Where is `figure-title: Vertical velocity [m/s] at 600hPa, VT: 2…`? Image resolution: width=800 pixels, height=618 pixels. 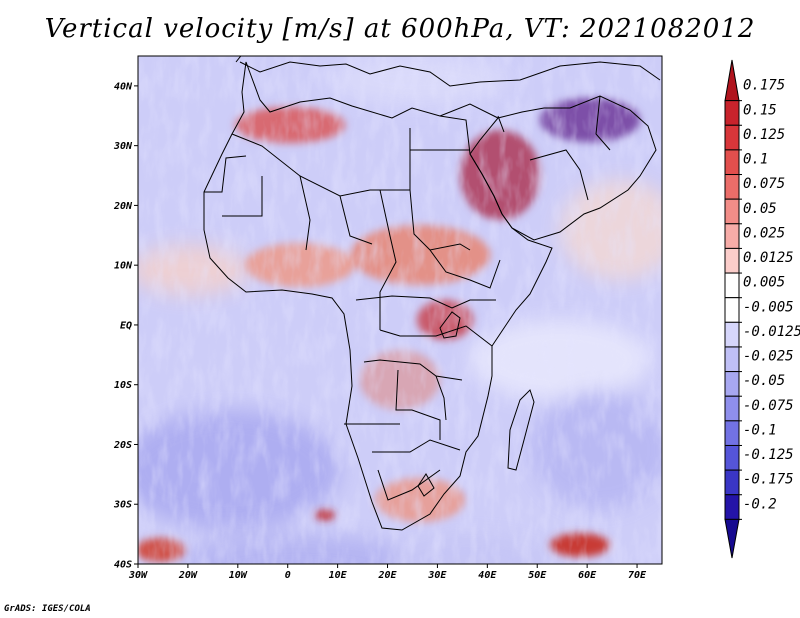 figure-title: Vertical velocity [m/s] at 600hPa, VT: 2… is located at coordinates (400, 29).